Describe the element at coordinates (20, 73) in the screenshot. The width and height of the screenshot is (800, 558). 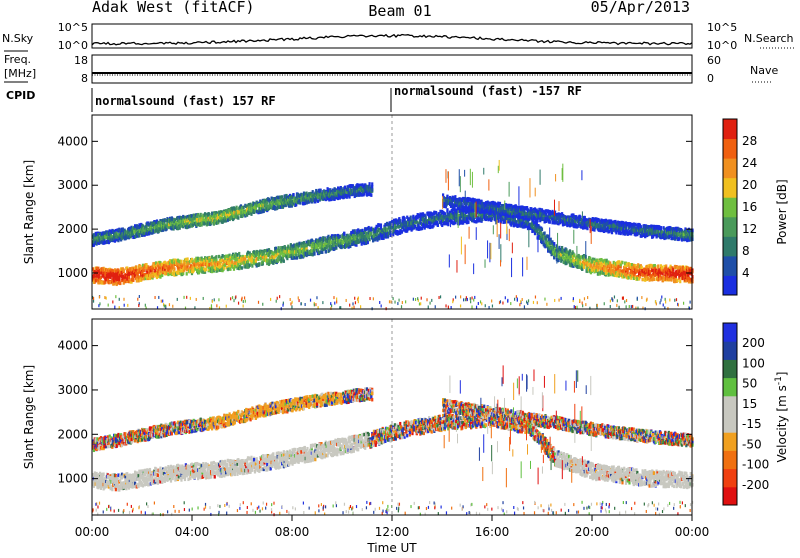
I see `freq-unit: [MHz]` at that location.